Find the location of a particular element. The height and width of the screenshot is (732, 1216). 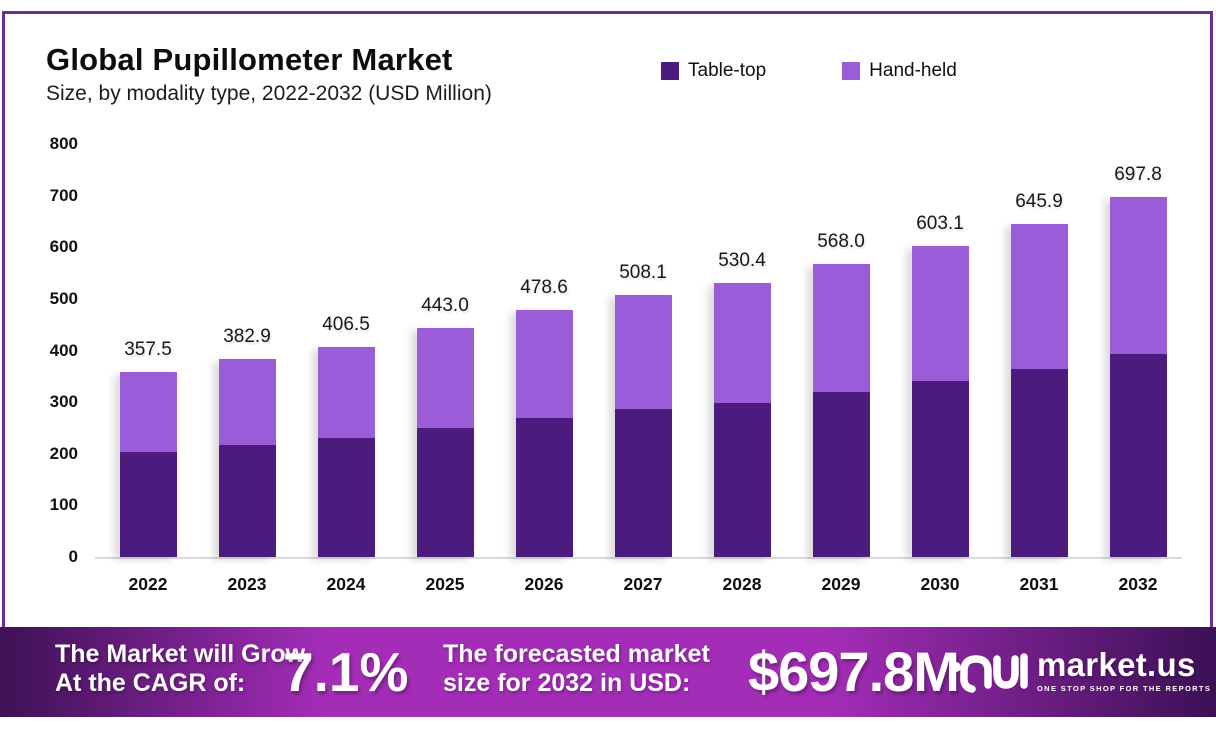

forecast-value: $697.8M is located at coordinates (854, 671).